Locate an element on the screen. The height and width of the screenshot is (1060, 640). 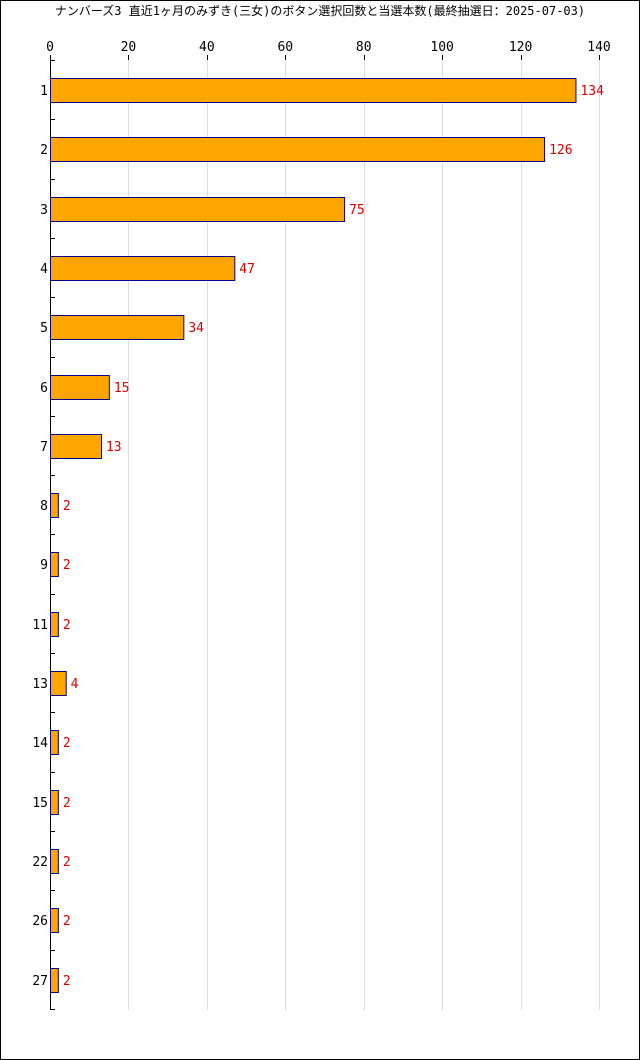
value-label: 15 is located at coordinates (122, 388).